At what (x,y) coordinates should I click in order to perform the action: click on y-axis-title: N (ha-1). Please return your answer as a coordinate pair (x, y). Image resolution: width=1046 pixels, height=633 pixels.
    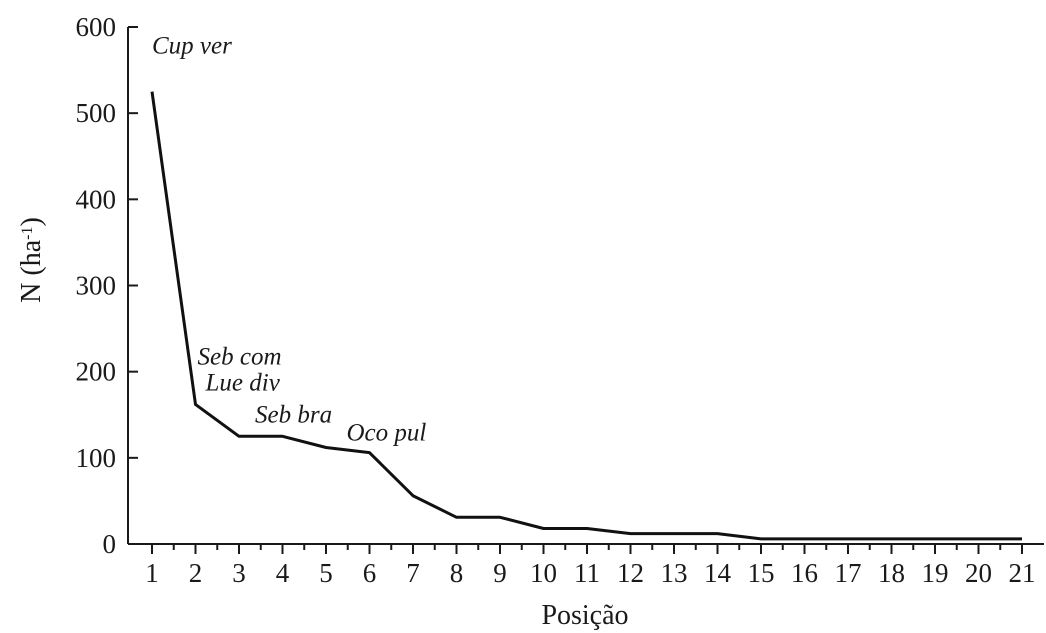
    Looking at the image, I should click on (31, 260).